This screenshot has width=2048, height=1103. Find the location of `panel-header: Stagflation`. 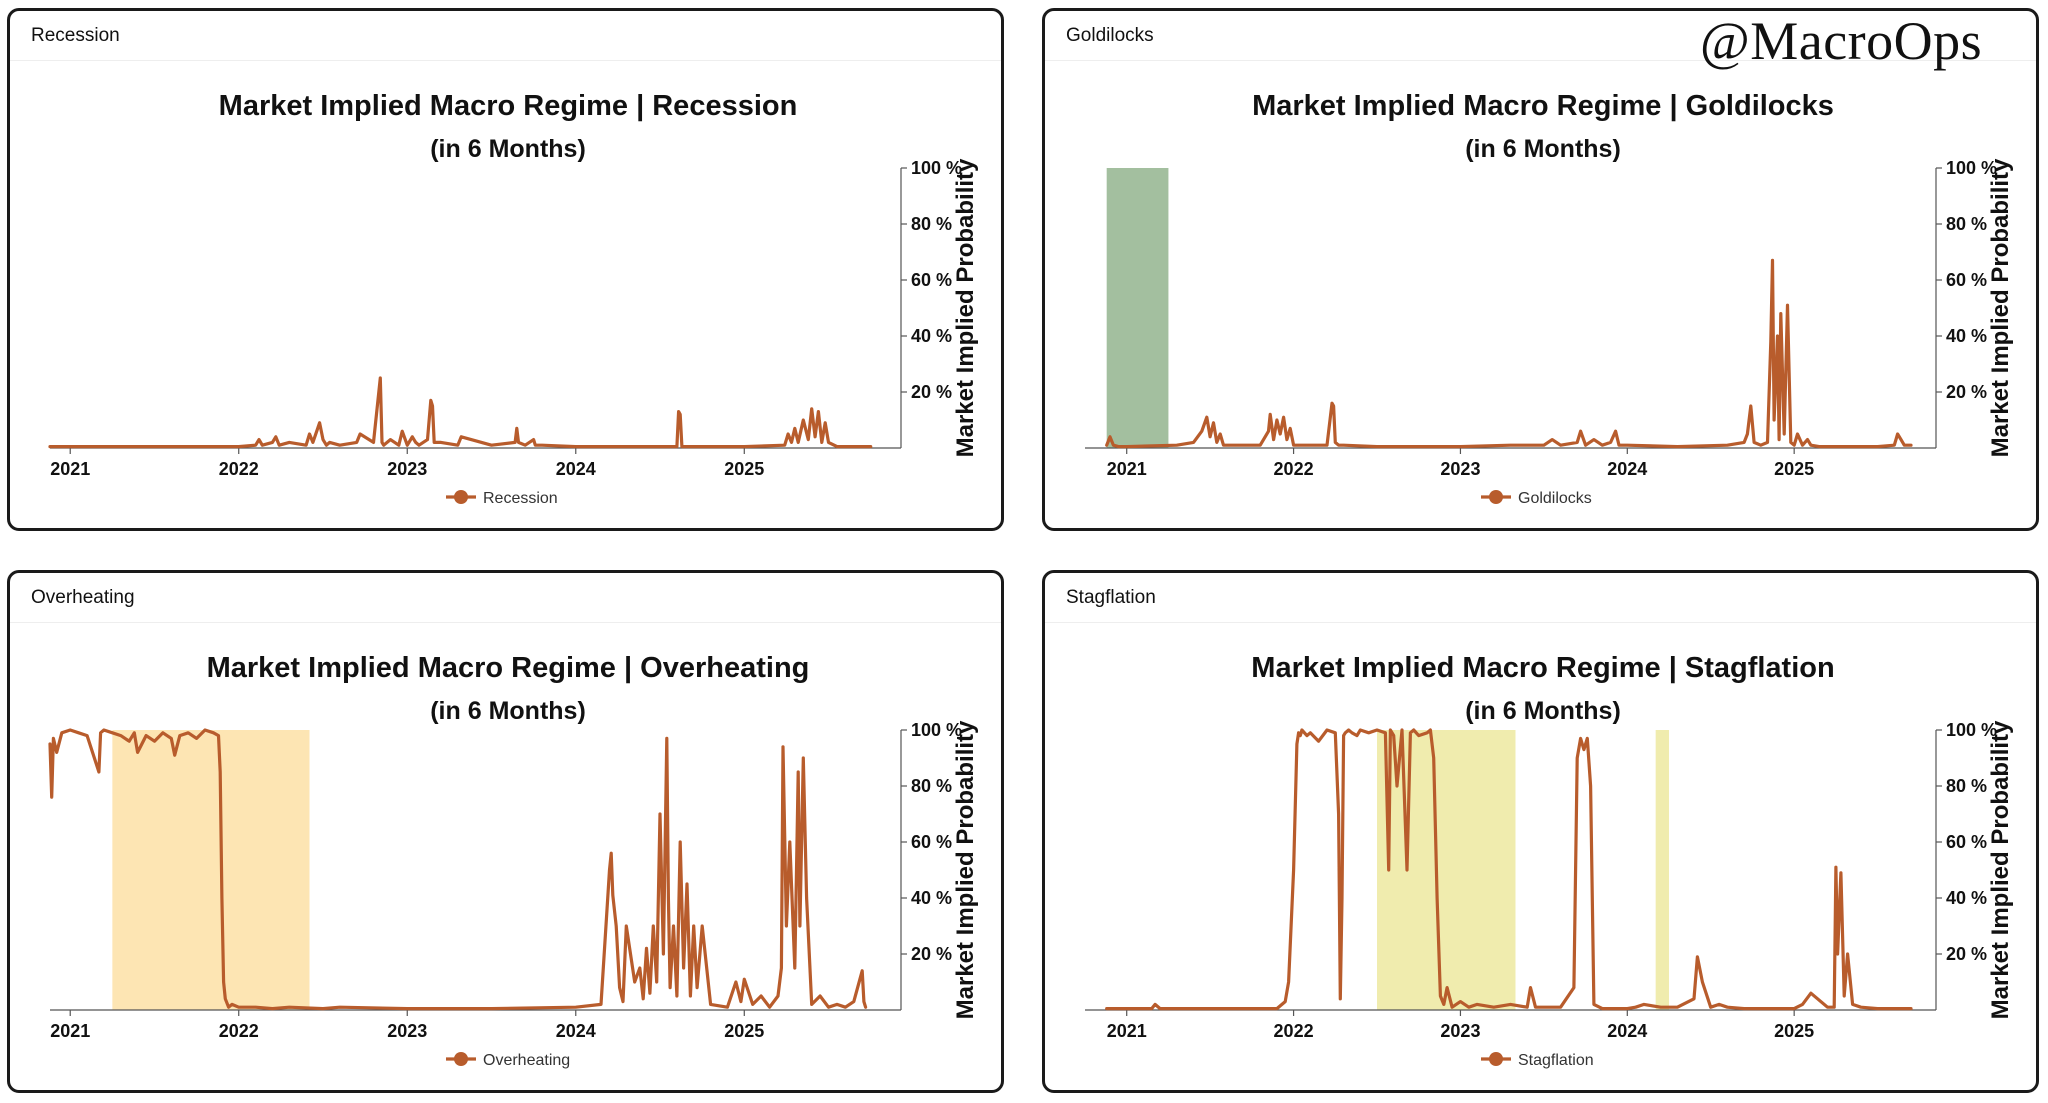

panel-header: Stagflation is located at coordinates (1540, 598).